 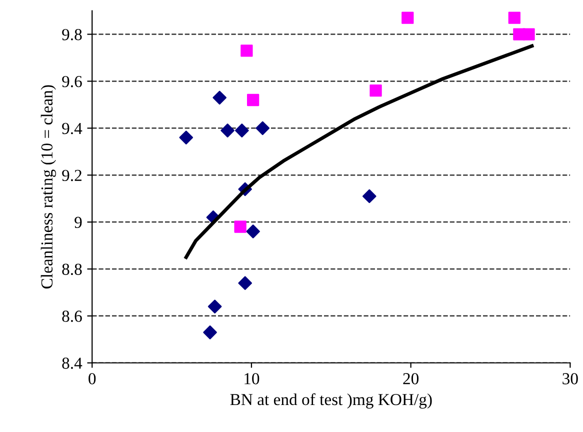 What do you see at coordinates (72, 316) in the screenshot?
I see `y-tick-label: 8.6` at bounding box center [72, 316].